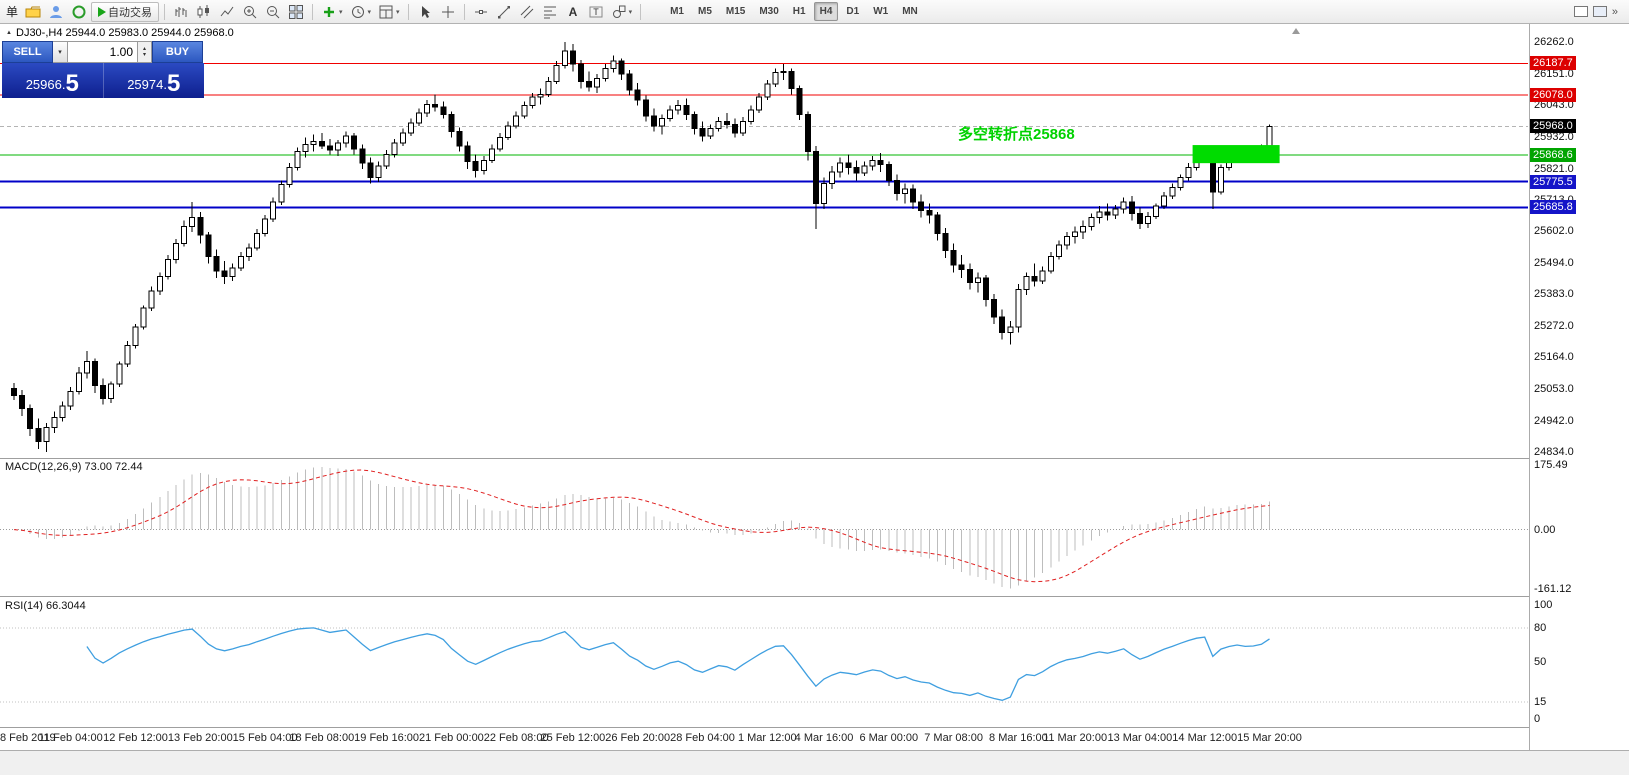 The image size is (1629, 775). What do you see at coordinates (1016, 134) in the screenshot?
I see `chart-annotation: 多空转折点25868` at bounding box center [1016, 134].